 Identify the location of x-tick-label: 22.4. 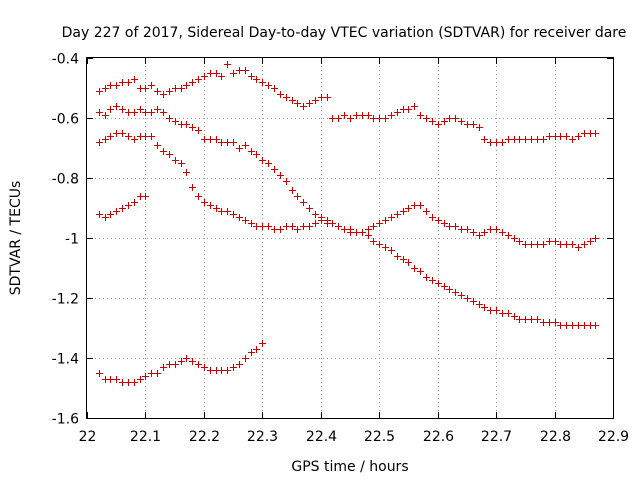
(321, 437).